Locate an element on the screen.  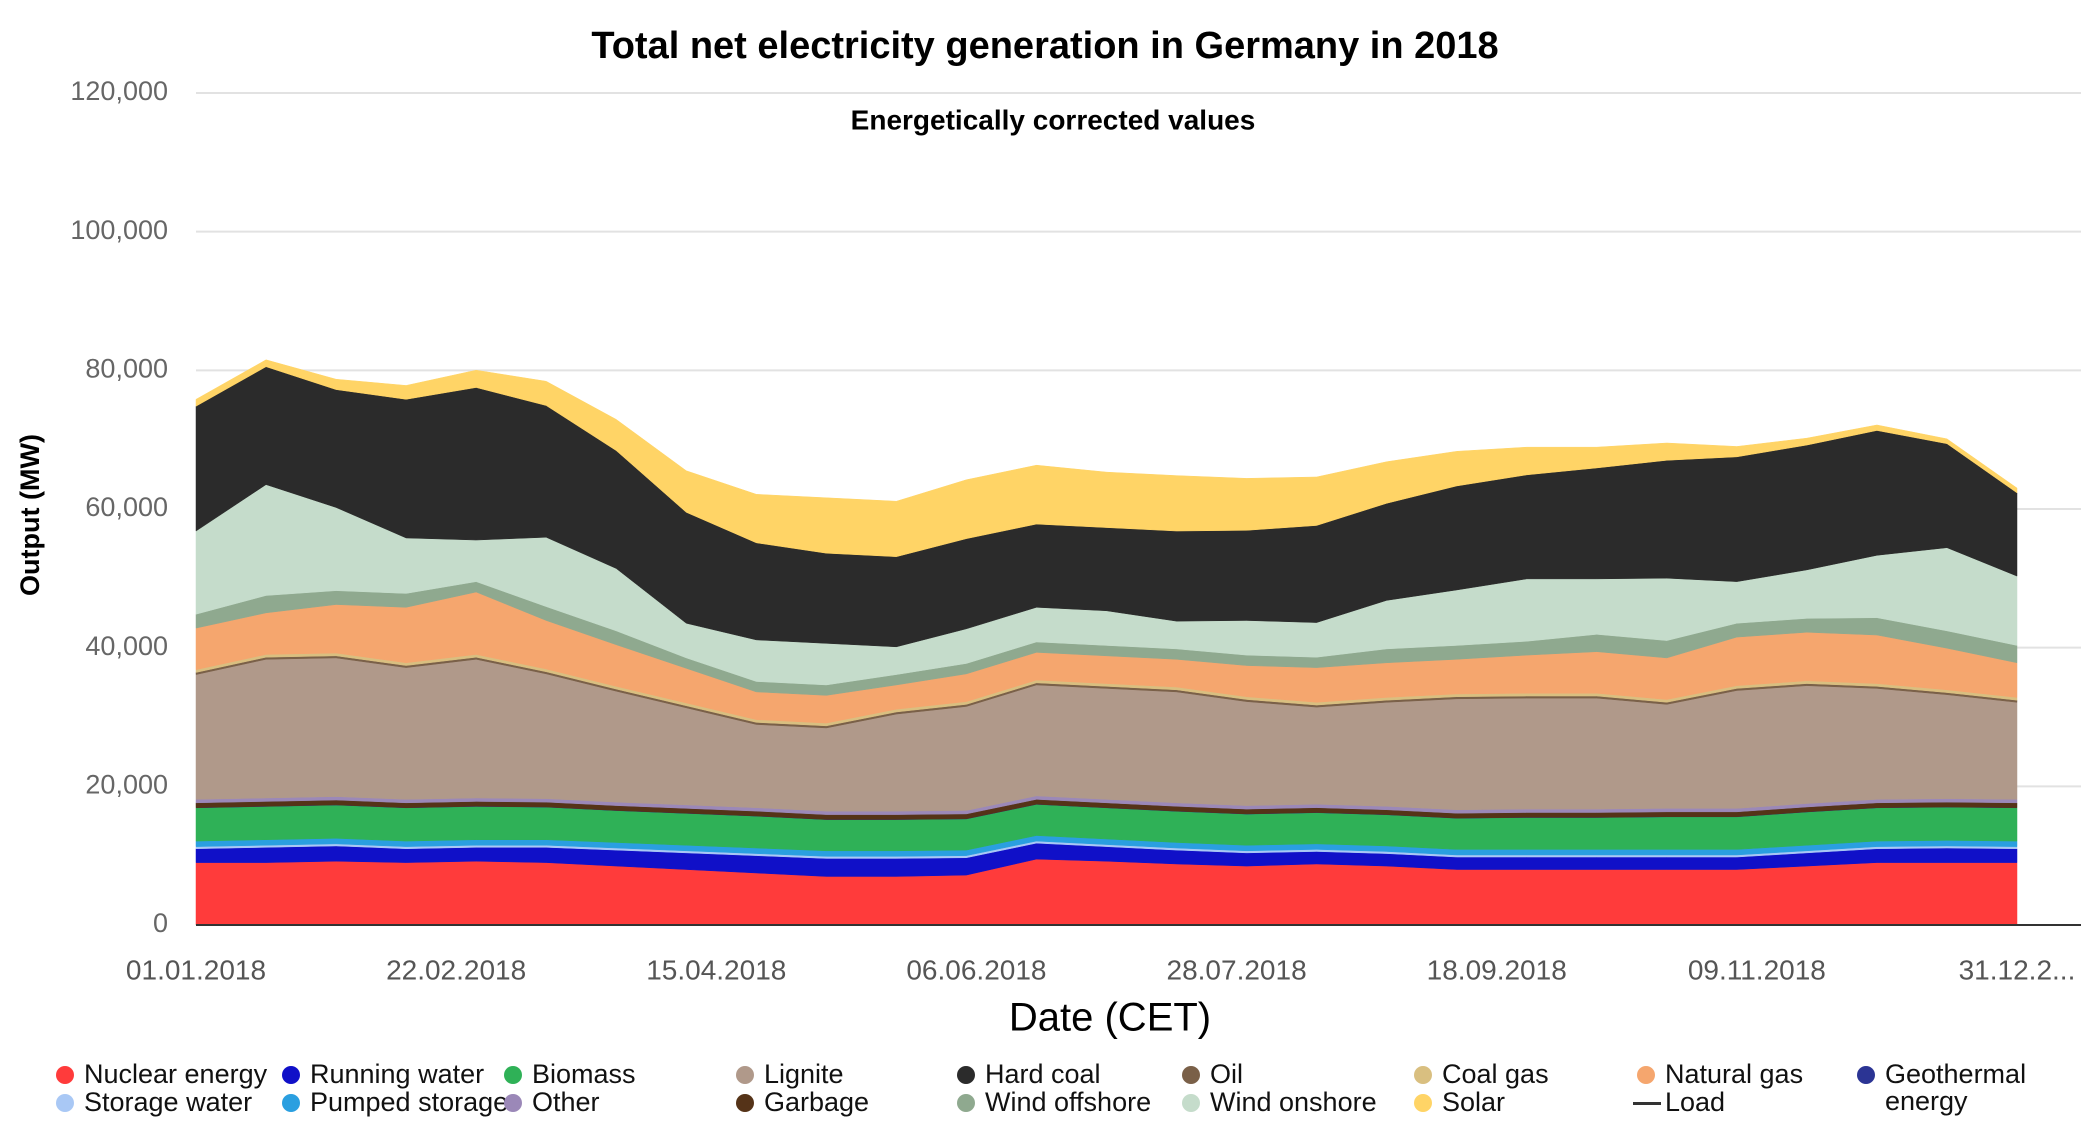
x-tick-label: 18.09.2018 is located at coordinates (1497, 969).